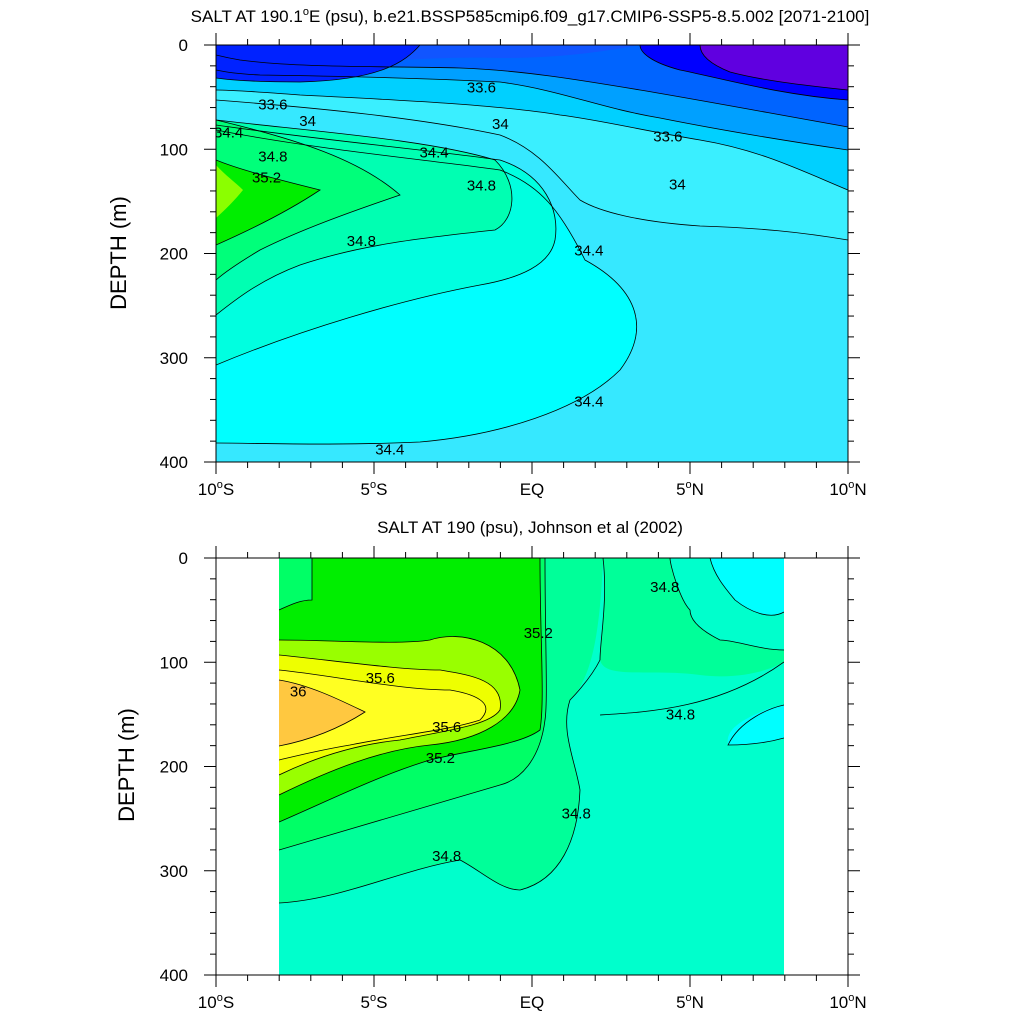 This screenshot has height=1024, width=1024. I want to click on contour-labels-obs: 34.8 34.8 34.8 34.8 35.2 35.2 35.6 35.6 36, so click(492, 722).